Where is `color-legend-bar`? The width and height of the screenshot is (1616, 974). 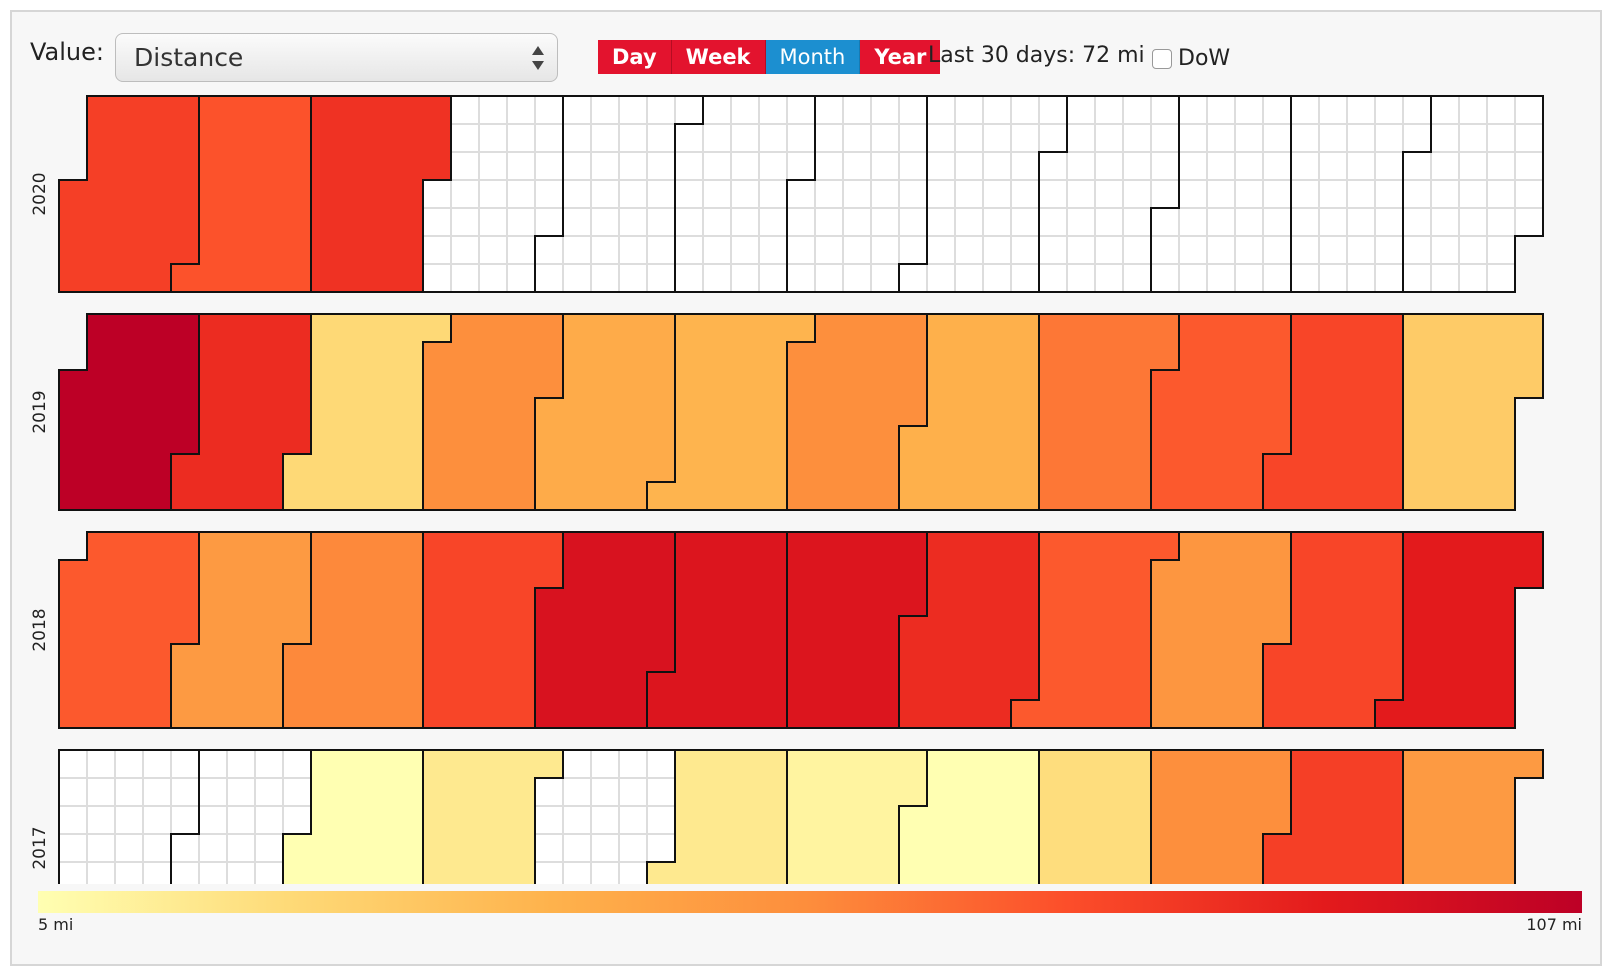 color-legend-bar is located at coordinates (810, 902).